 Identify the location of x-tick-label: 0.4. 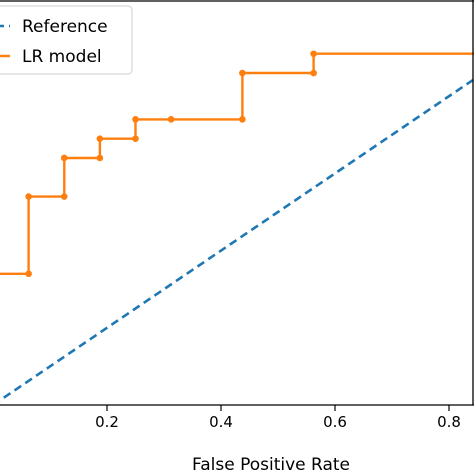
(221, 422).